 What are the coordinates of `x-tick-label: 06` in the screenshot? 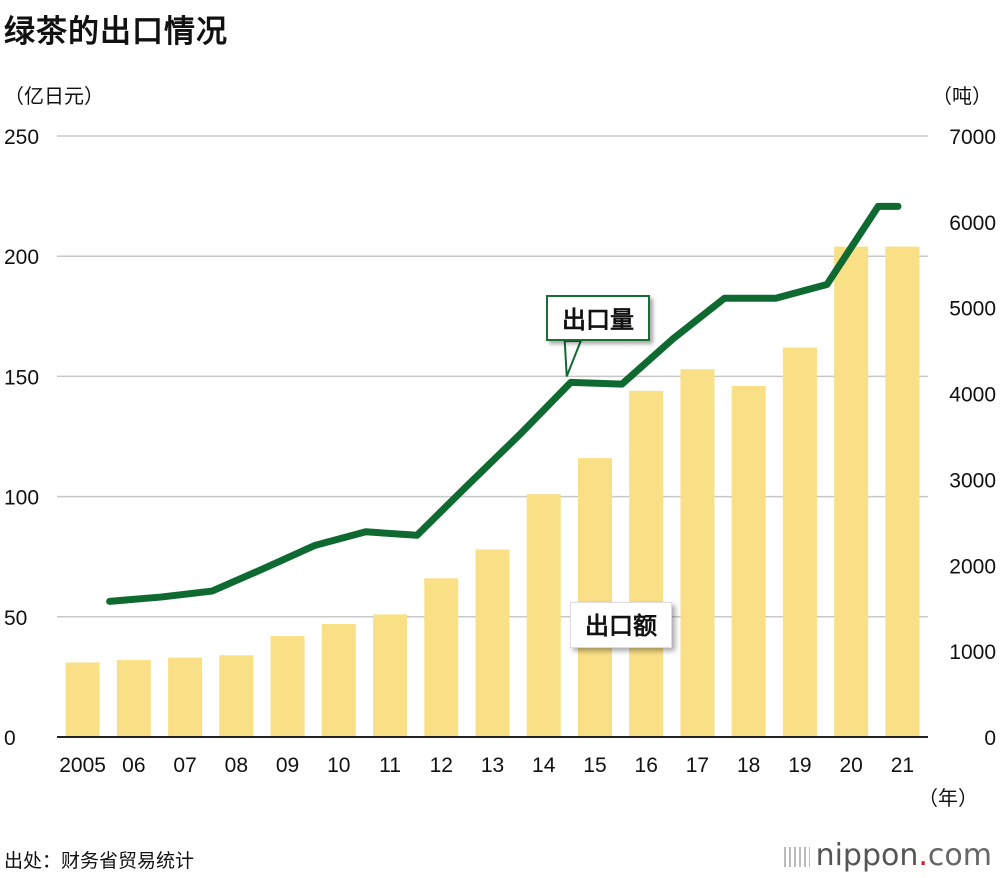 It's located at (133, 765).